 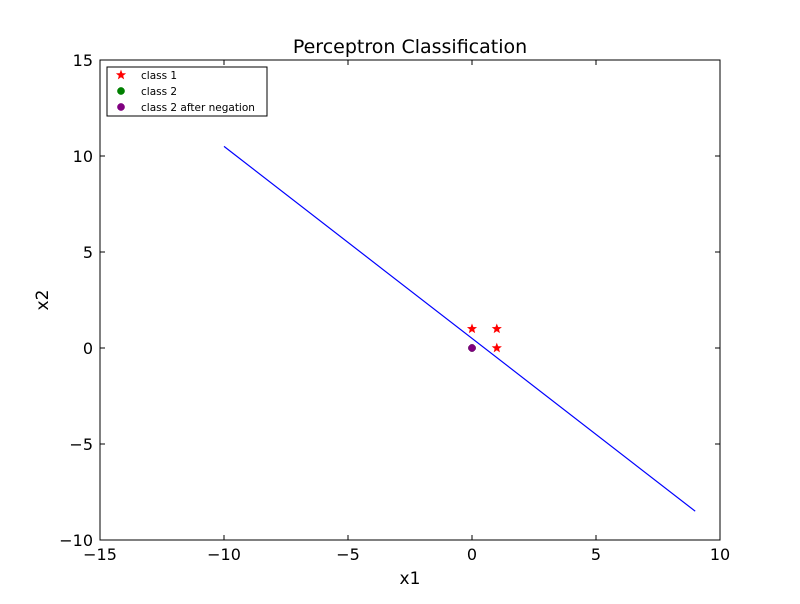 What do you see at coordinates (720, 554) in the screenshot?
I see `x-tick-label: 10` at bounding box center [720, 554].